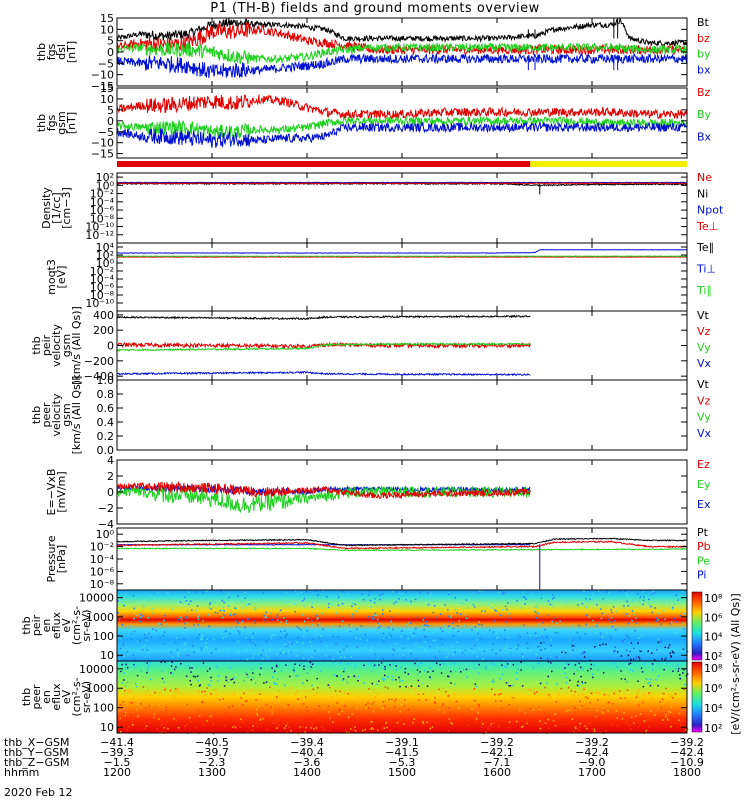  What do you see at coordinates (212, 772) in the screenshot?
I see `xaxis-value: 1300` at bounding box center [212, 772].